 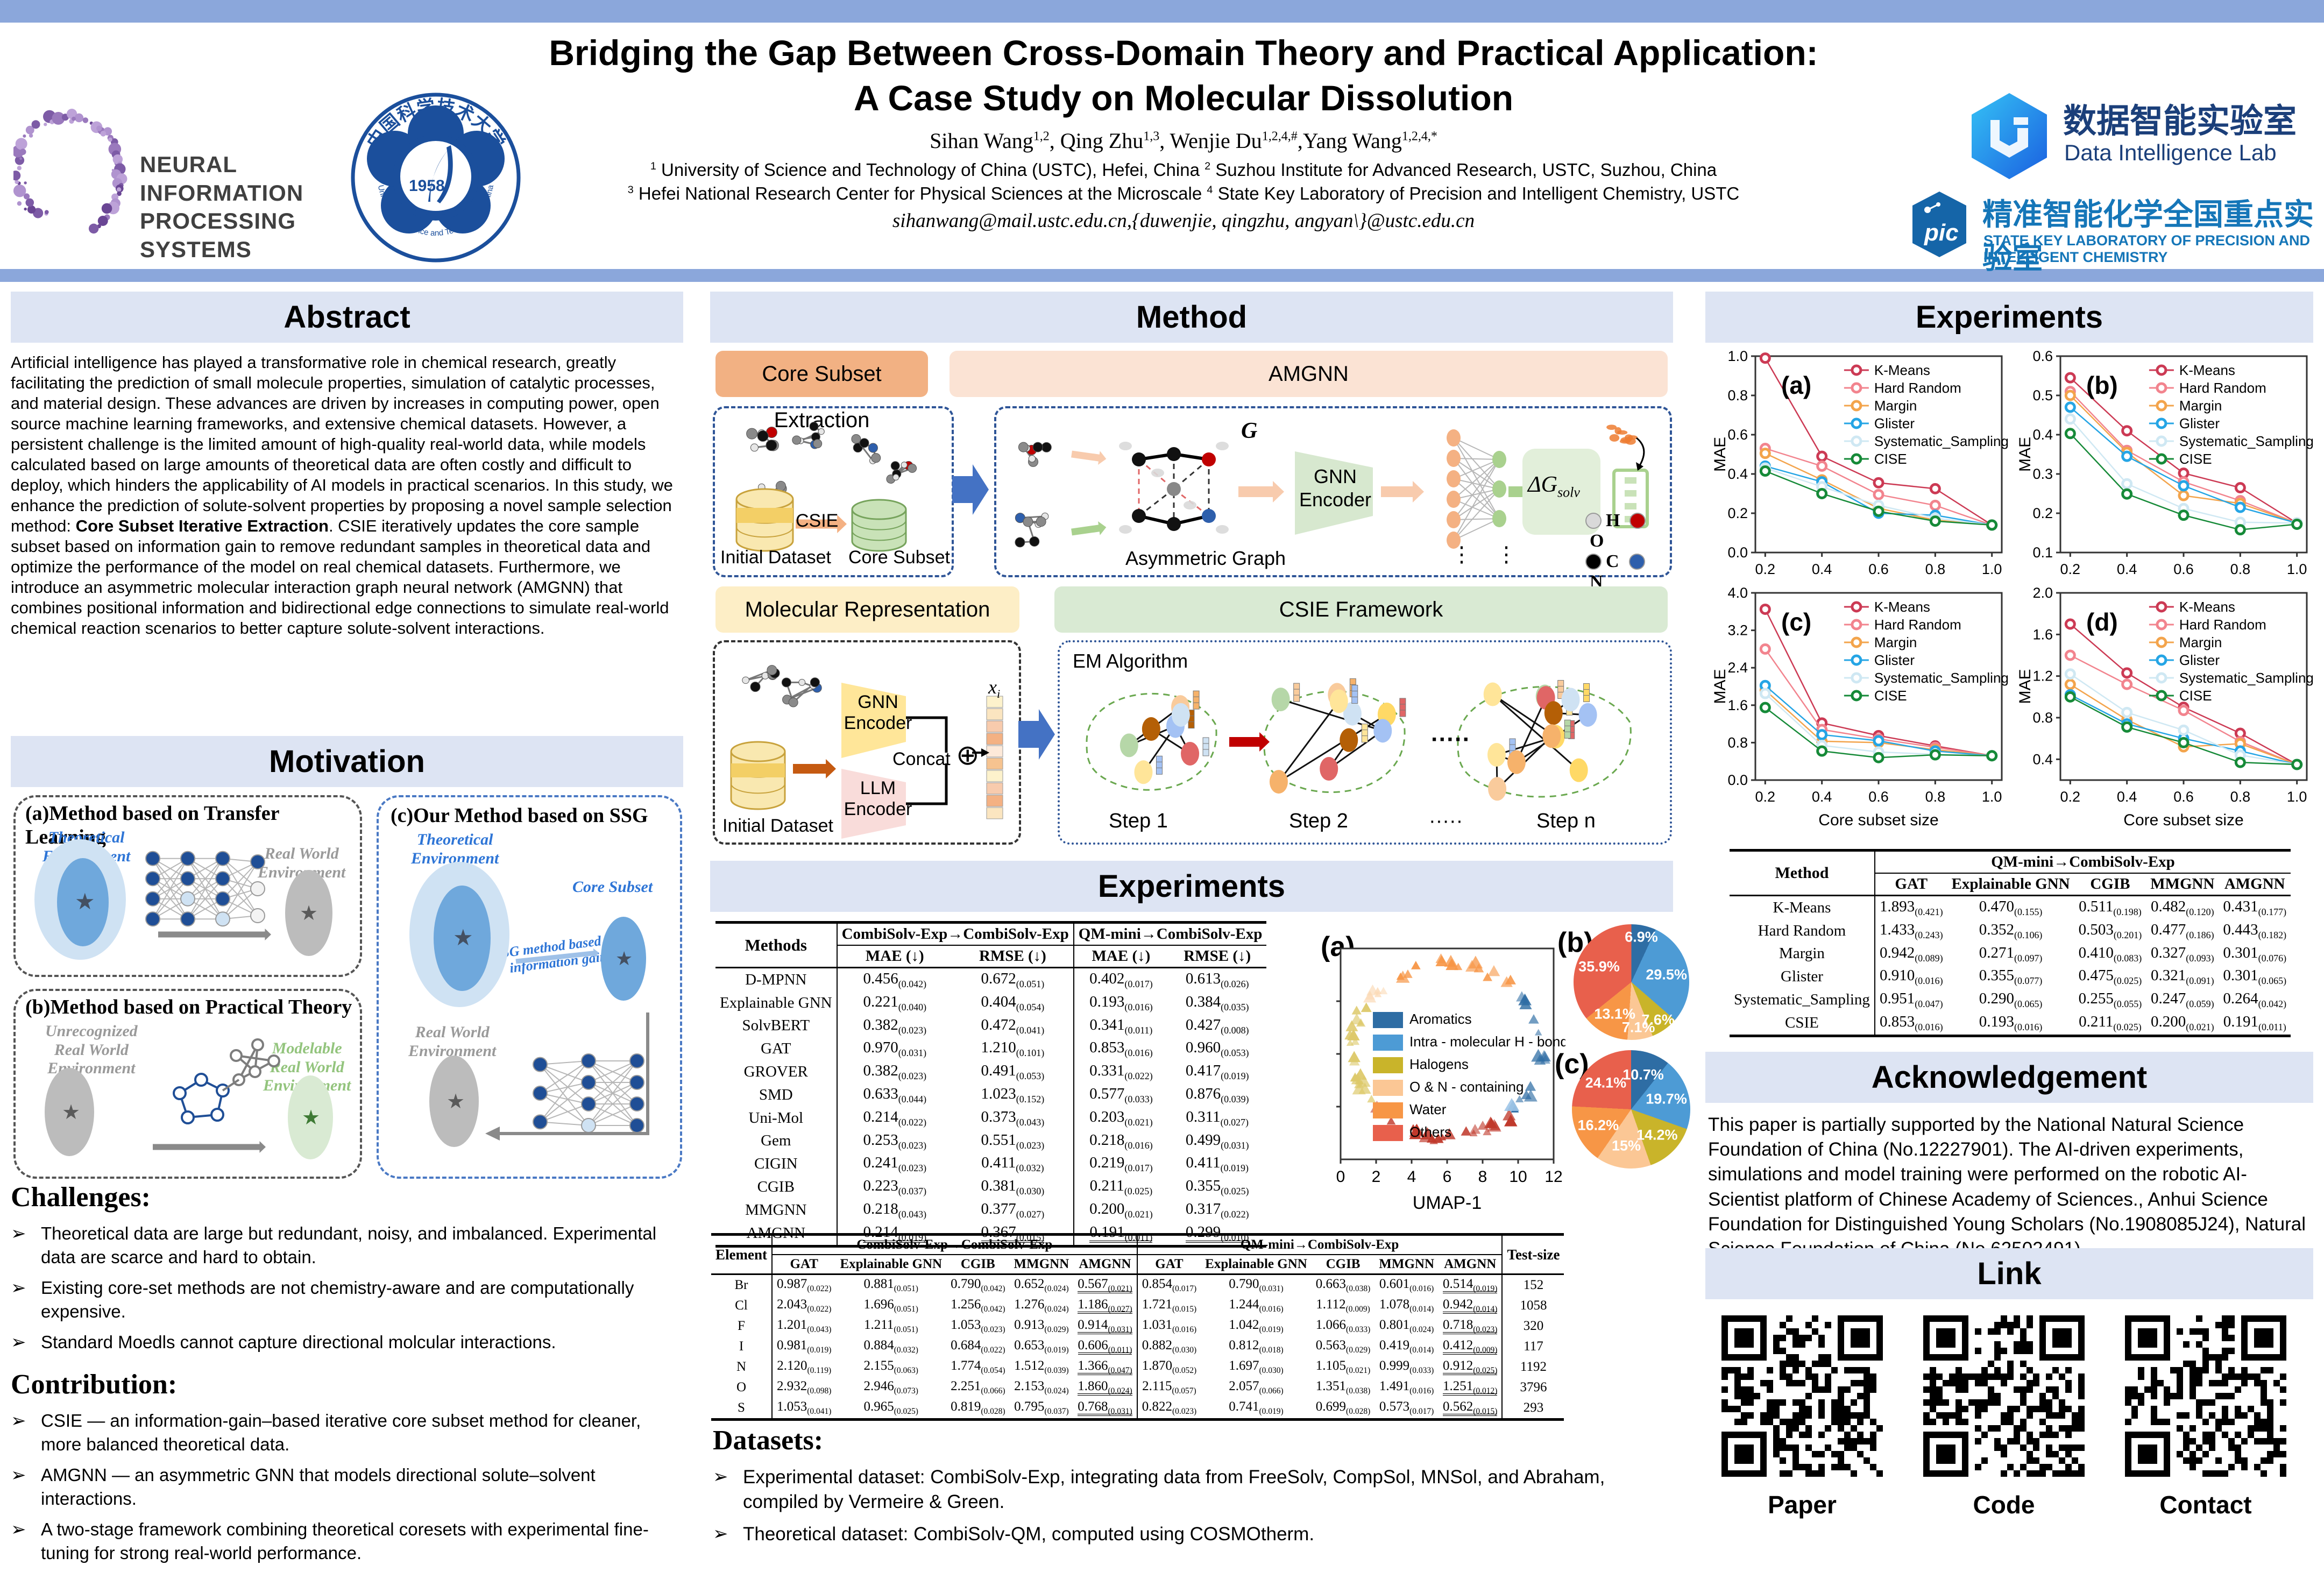 What do you see at coordinates (2042, 552) in the screenshot?
I see `svg-text: 0.1` at bounding box center [2042, 552].